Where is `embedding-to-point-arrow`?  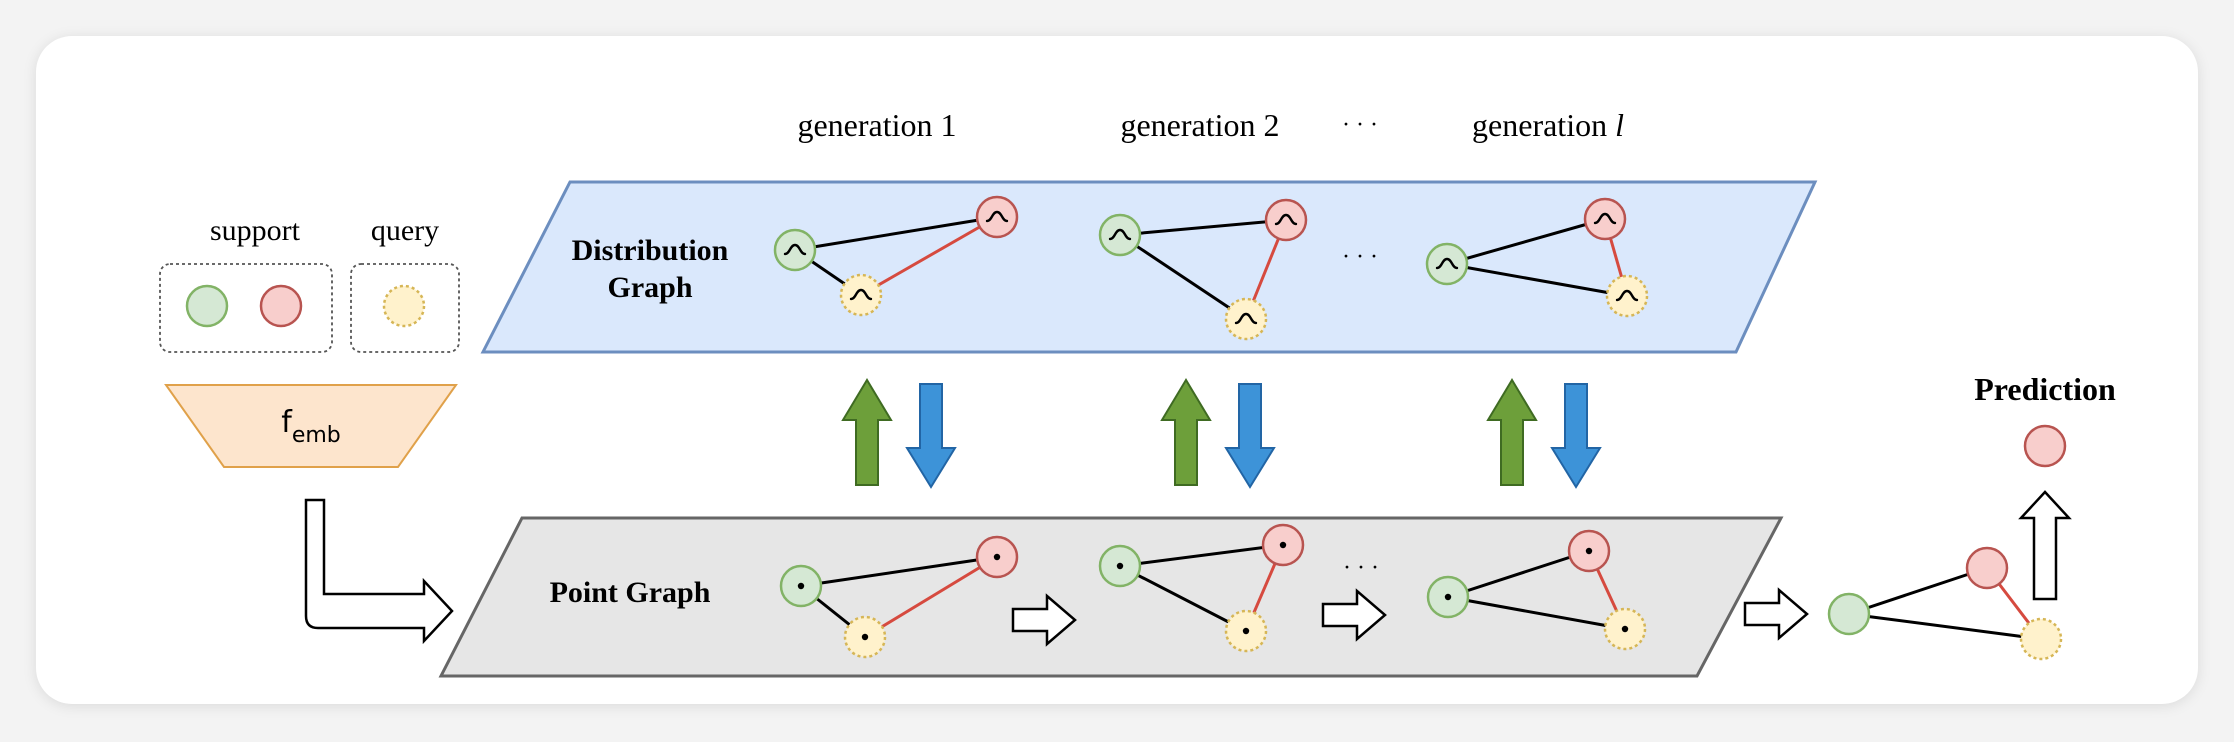
embedding-to-point-arrow is located at coordinates (379, 571).